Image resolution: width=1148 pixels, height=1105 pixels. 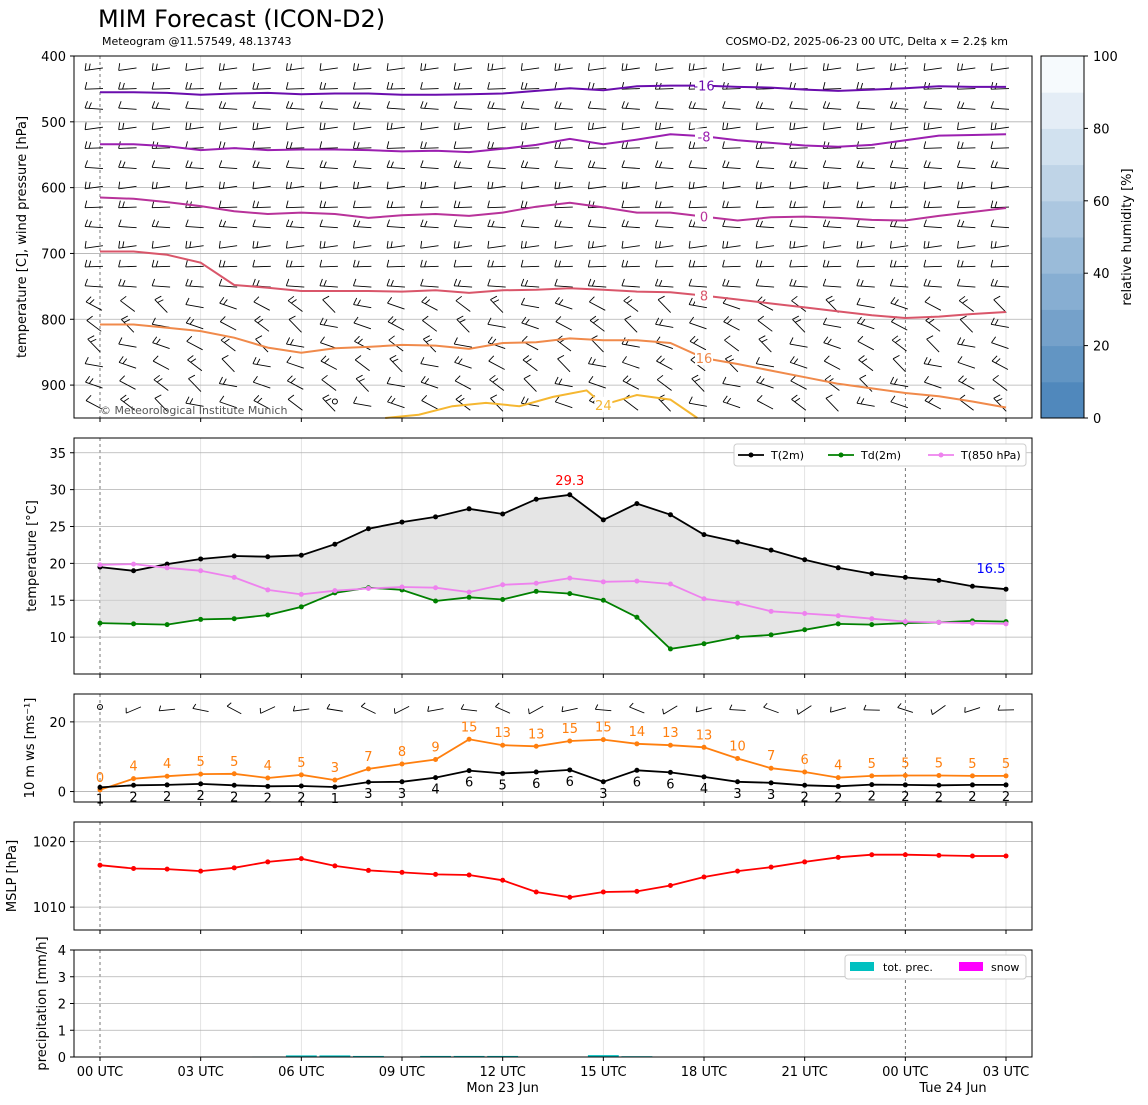 I want to click on wind-speed-label: 3, so click(x=368, y=794).